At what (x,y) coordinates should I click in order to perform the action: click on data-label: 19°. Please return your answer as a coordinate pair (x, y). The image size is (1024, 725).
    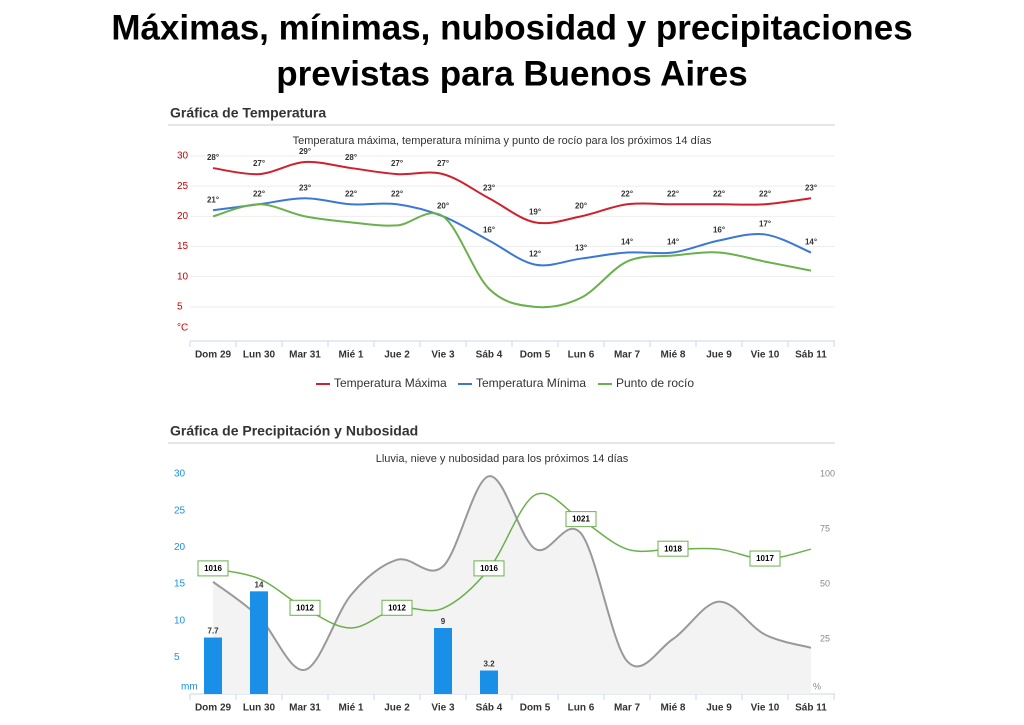
    Looking at the image, I should click on (535, 211).